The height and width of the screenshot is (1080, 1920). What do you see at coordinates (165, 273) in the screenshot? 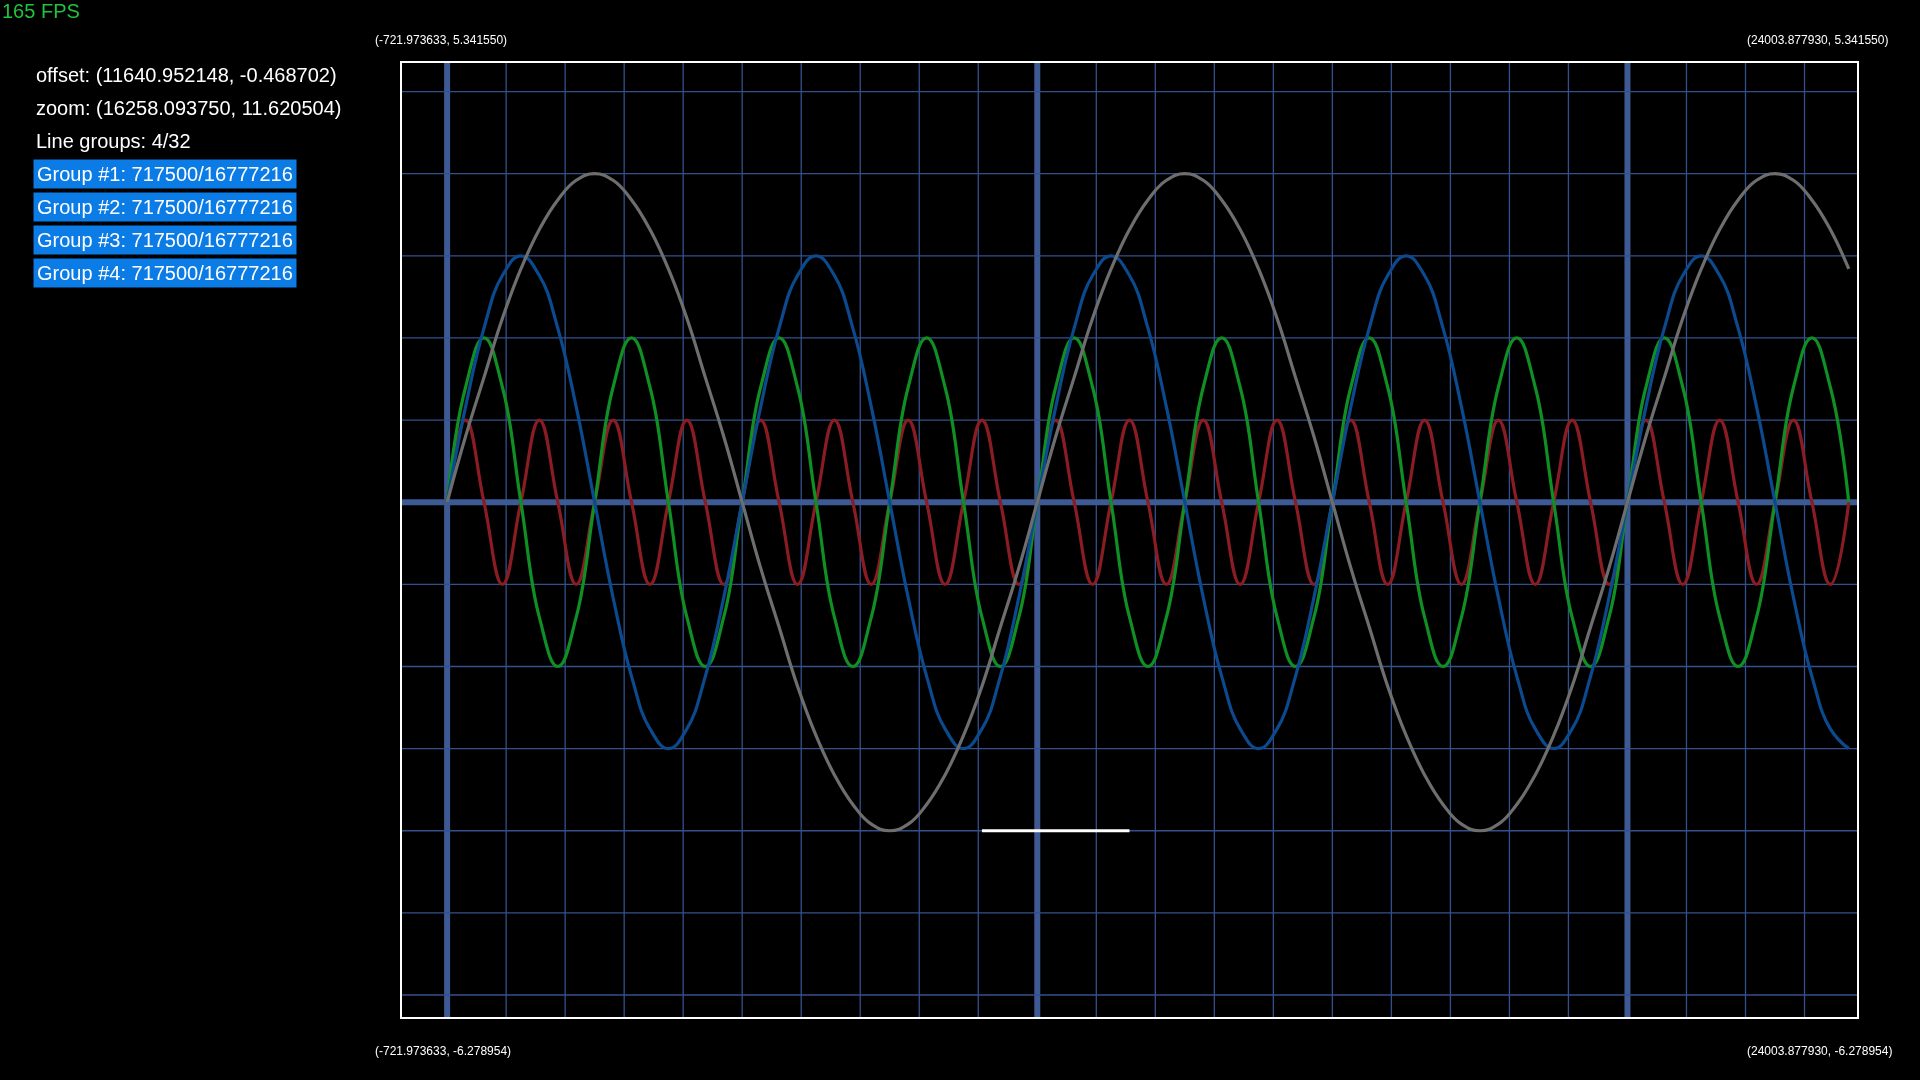
I see `text: Group #4: 717500/16777216` at bounding box center [165, 273].